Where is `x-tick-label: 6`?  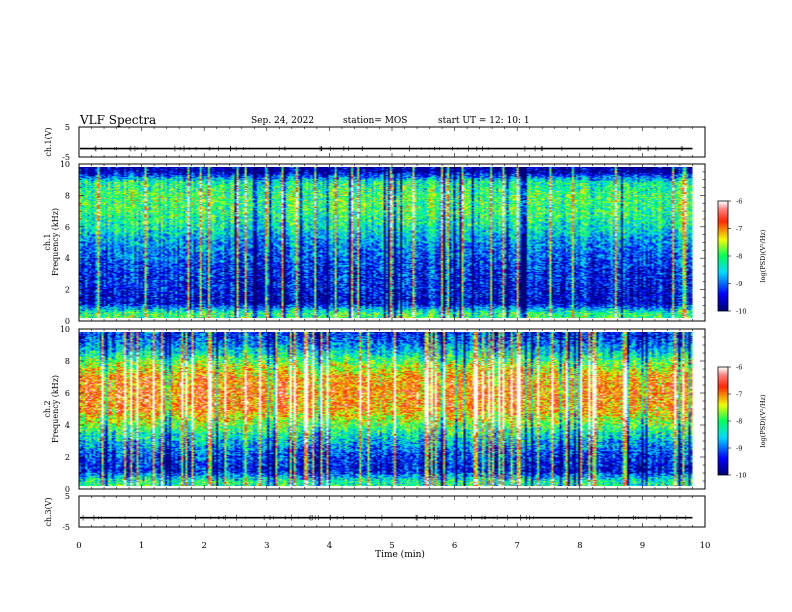
x-tick-label: 6 is located at coordinates (454, 546).